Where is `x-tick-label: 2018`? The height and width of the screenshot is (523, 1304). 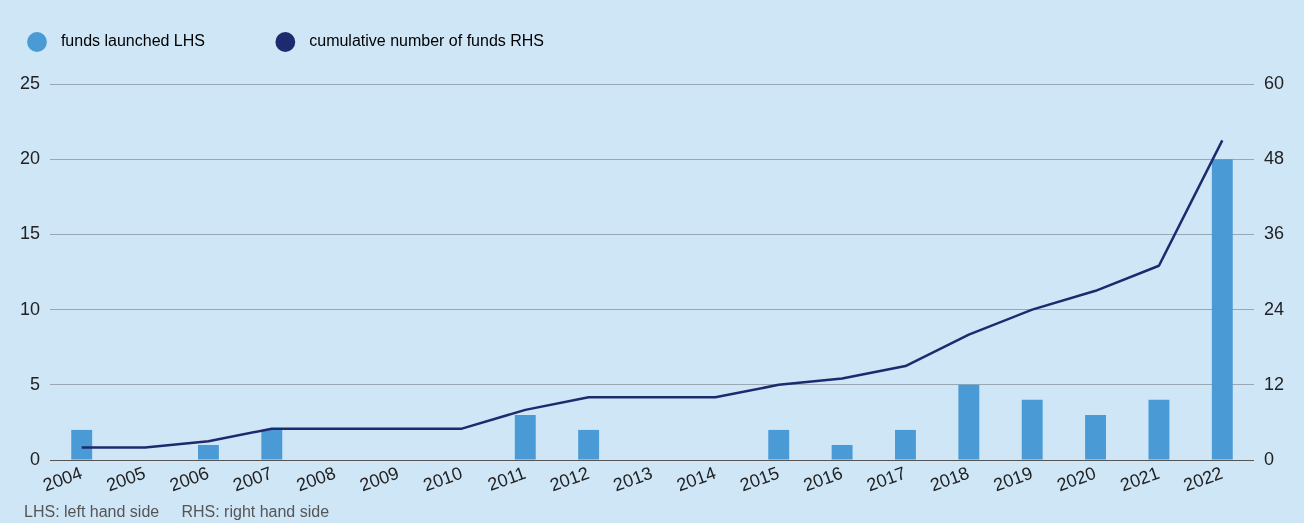
x-tick-label: 2018 is located at coordinates (949, 479).